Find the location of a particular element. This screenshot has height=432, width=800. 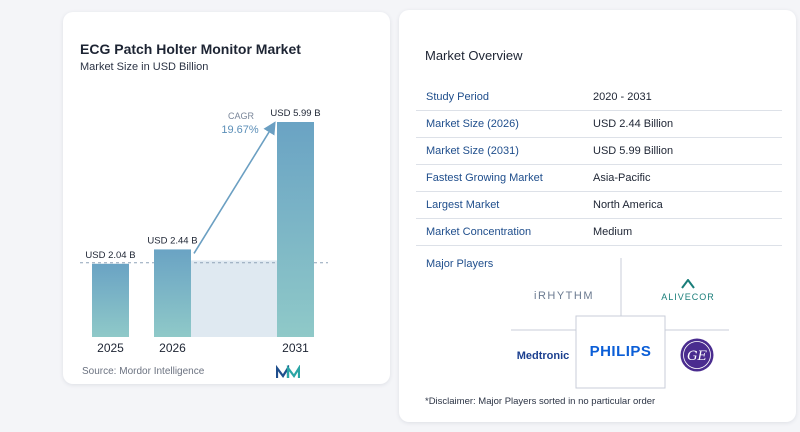

overview-value: Asia-Pacific is located at coordinates (622, 178).